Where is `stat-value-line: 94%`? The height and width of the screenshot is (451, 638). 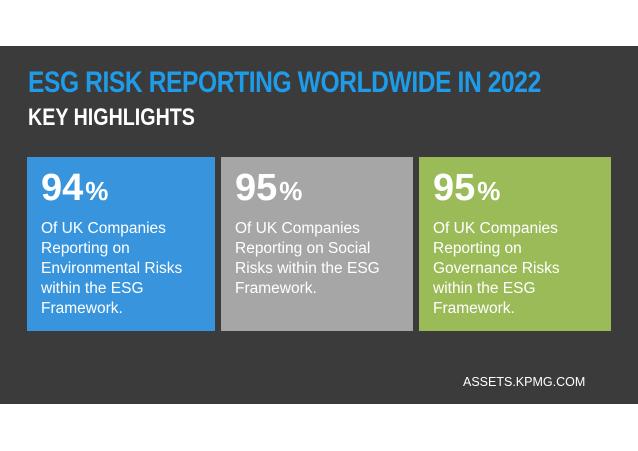
stat-value-line: 94% is located at coordinates (122, 189).